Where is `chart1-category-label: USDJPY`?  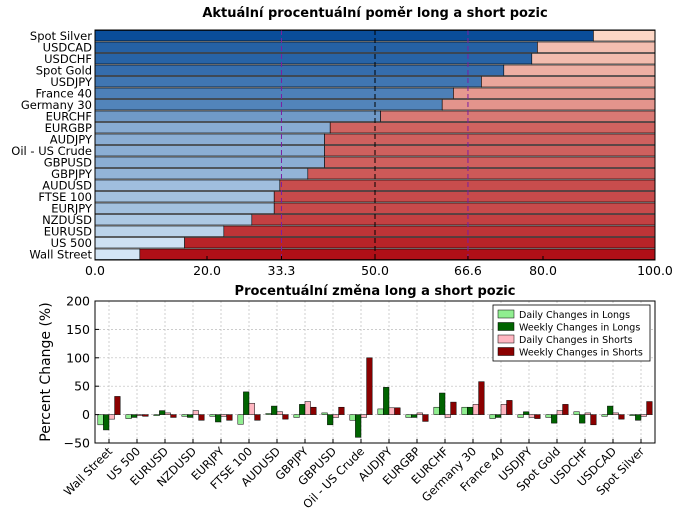 chart1-category-label: USDJPY is located at coordinates (71, 82).